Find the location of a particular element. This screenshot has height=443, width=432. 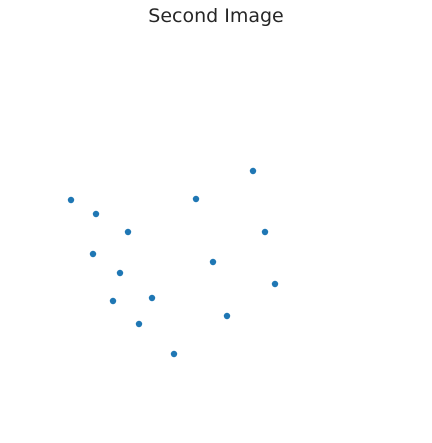

chart-title: Second Image is located at coordinates (215, 16).